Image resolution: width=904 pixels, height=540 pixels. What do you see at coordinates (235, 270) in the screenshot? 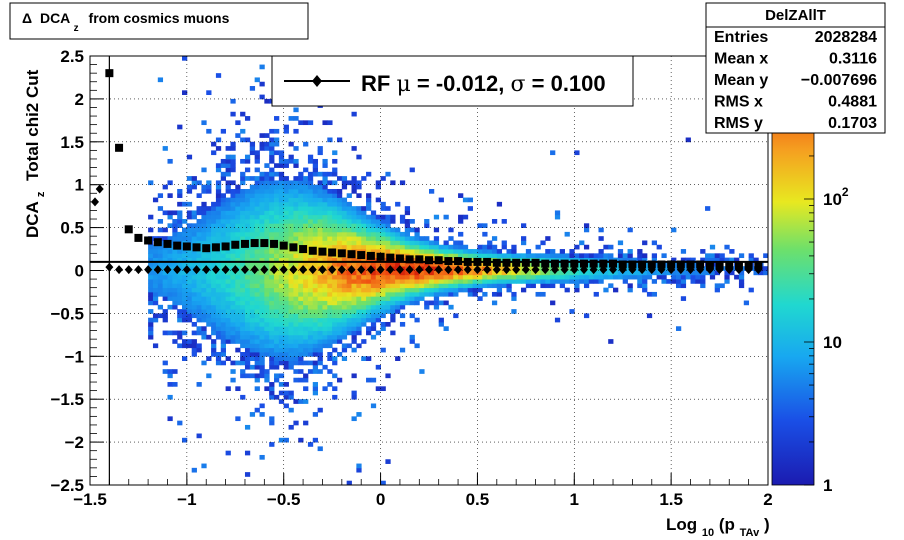
I see `marker-diamond` at bounding box center [235, 270].